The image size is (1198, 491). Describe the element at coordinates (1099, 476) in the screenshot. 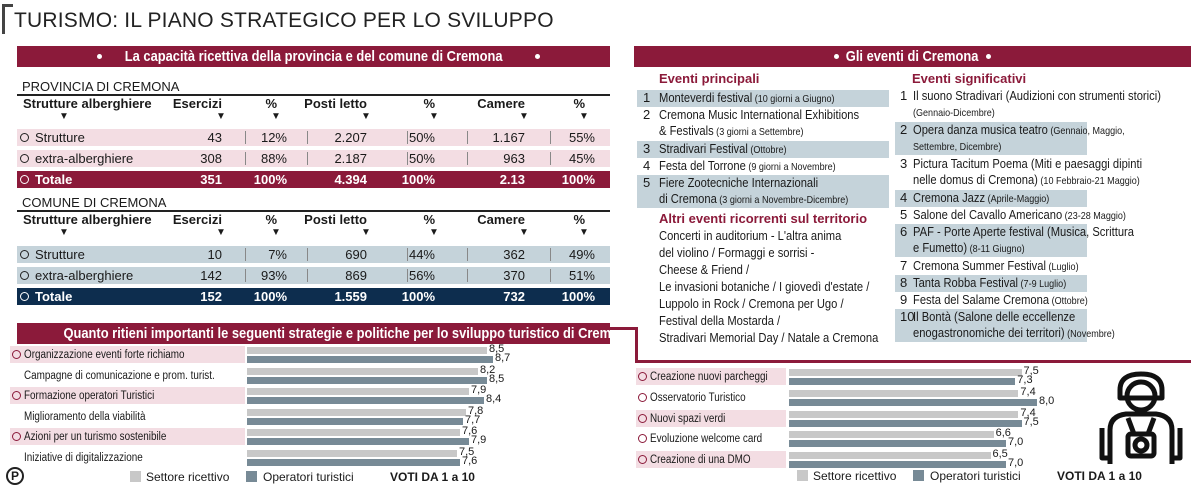

I see `legend-votes: VOTI DA 1 a 10` at that location.